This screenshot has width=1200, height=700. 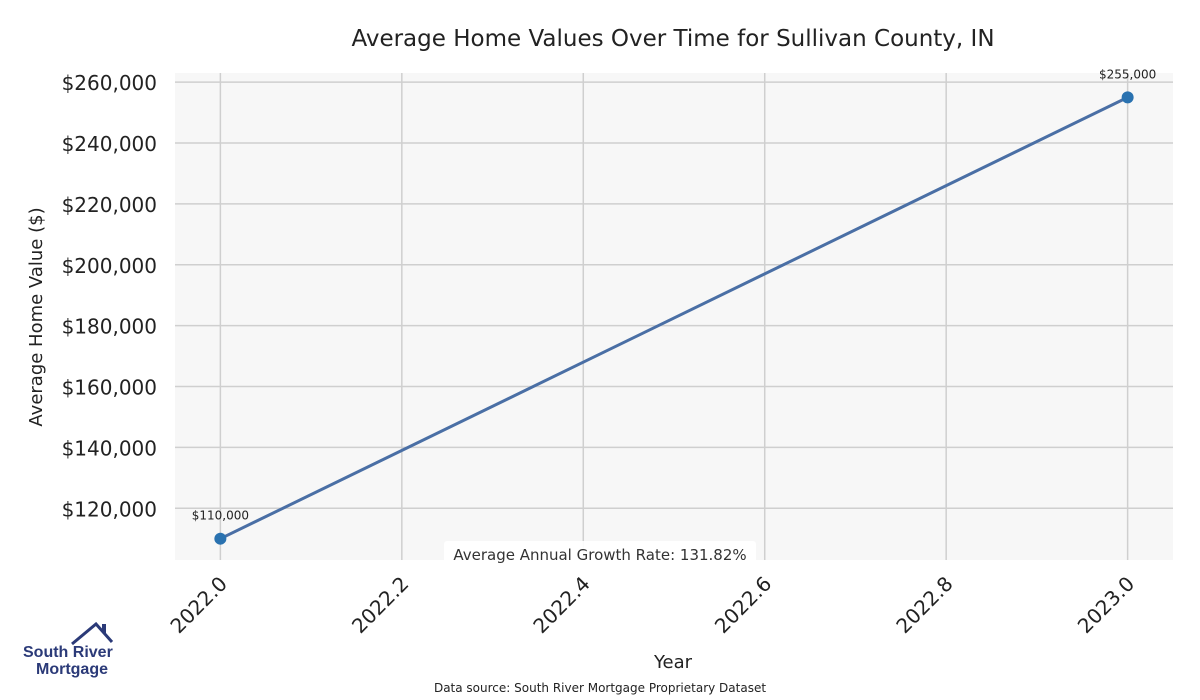 I want to click on annotation-box, so click(x=600, y=553).